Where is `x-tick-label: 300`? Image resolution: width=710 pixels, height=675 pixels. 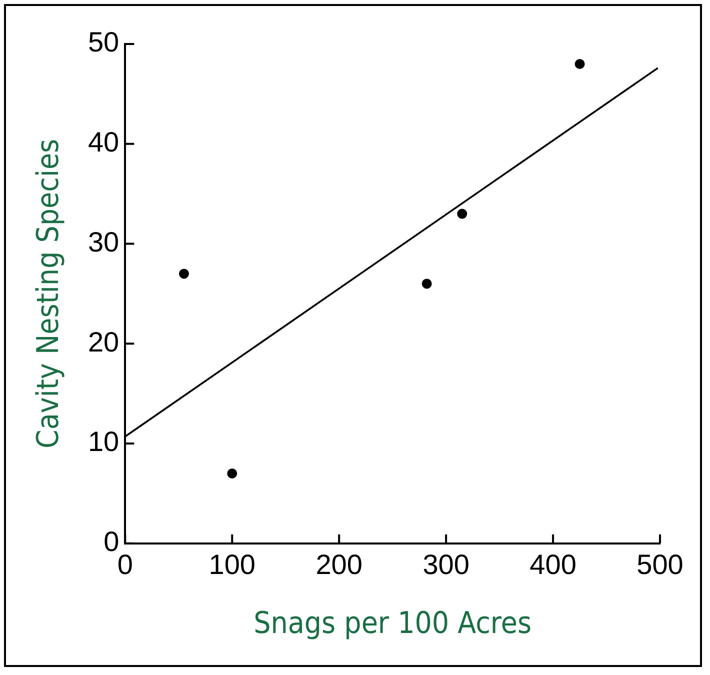
x-tick-label: 300 is located at coordinates (446, 564).